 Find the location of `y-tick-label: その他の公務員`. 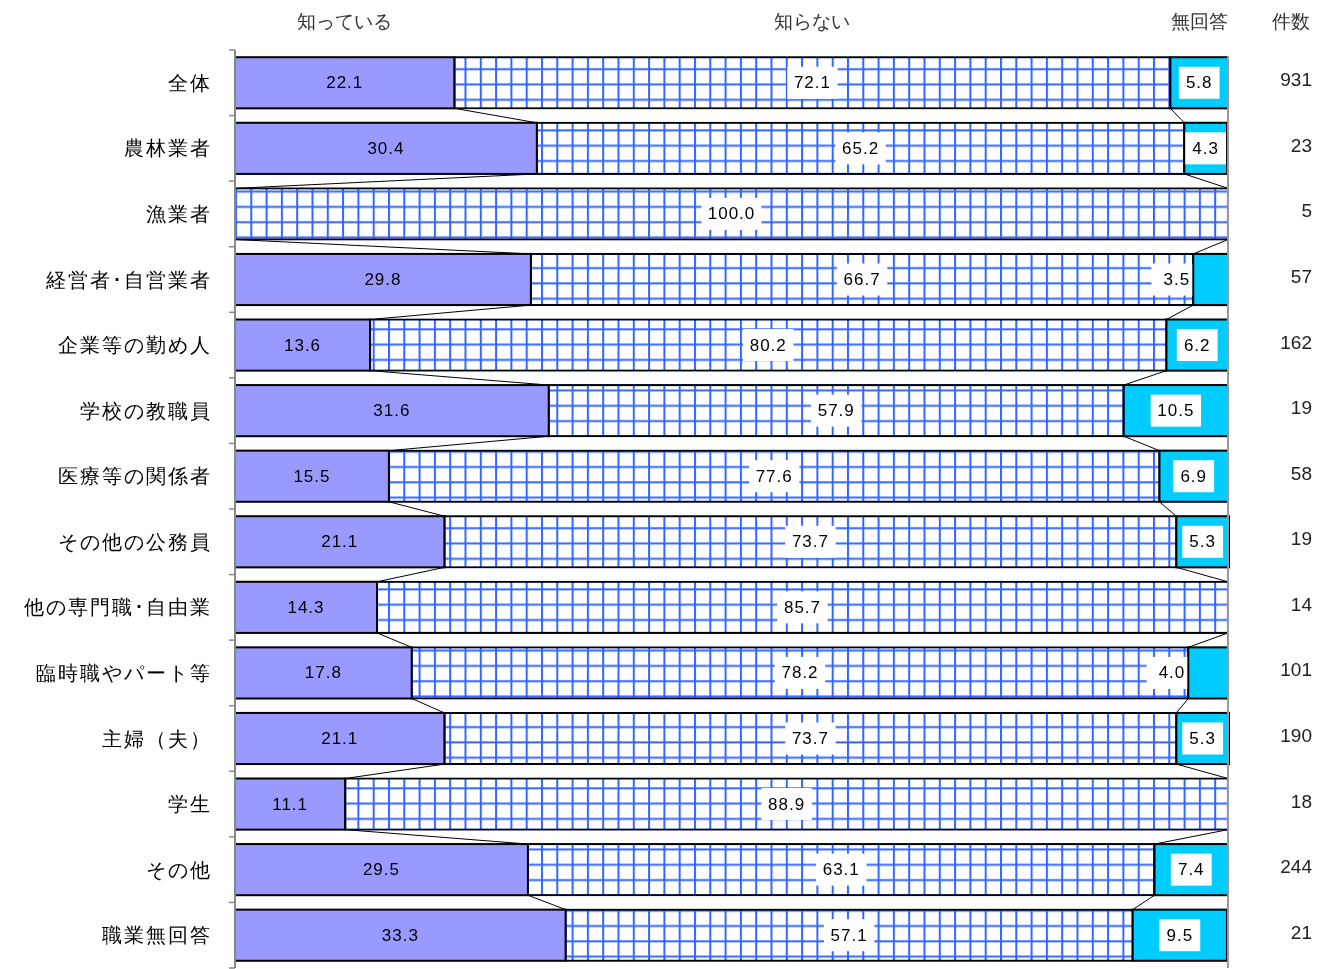

y-tick-label: その他の公務員 is located at coordinates (135, 541).